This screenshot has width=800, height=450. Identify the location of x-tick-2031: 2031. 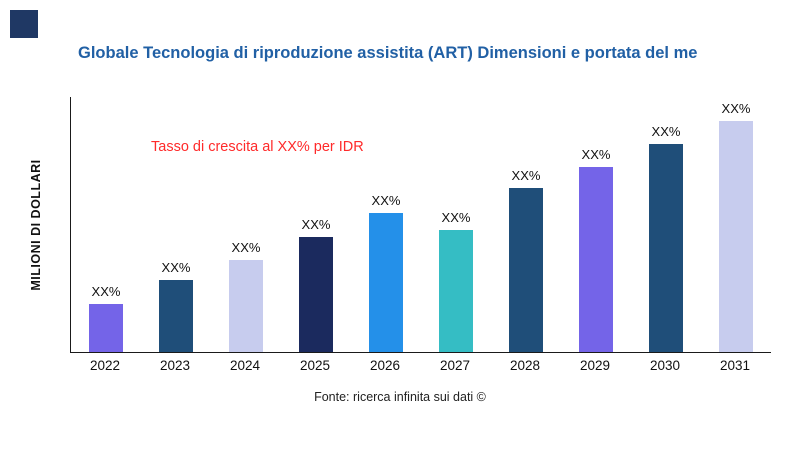
(735, 365).